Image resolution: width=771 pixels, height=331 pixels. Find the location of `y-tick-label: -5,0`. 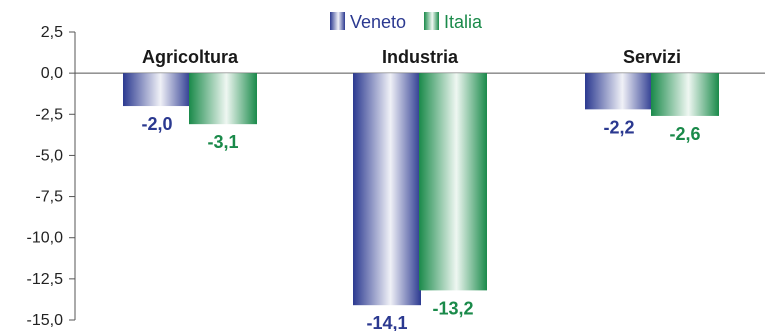

y-tick-label: -5,0 is located at coordinates (49, 155).